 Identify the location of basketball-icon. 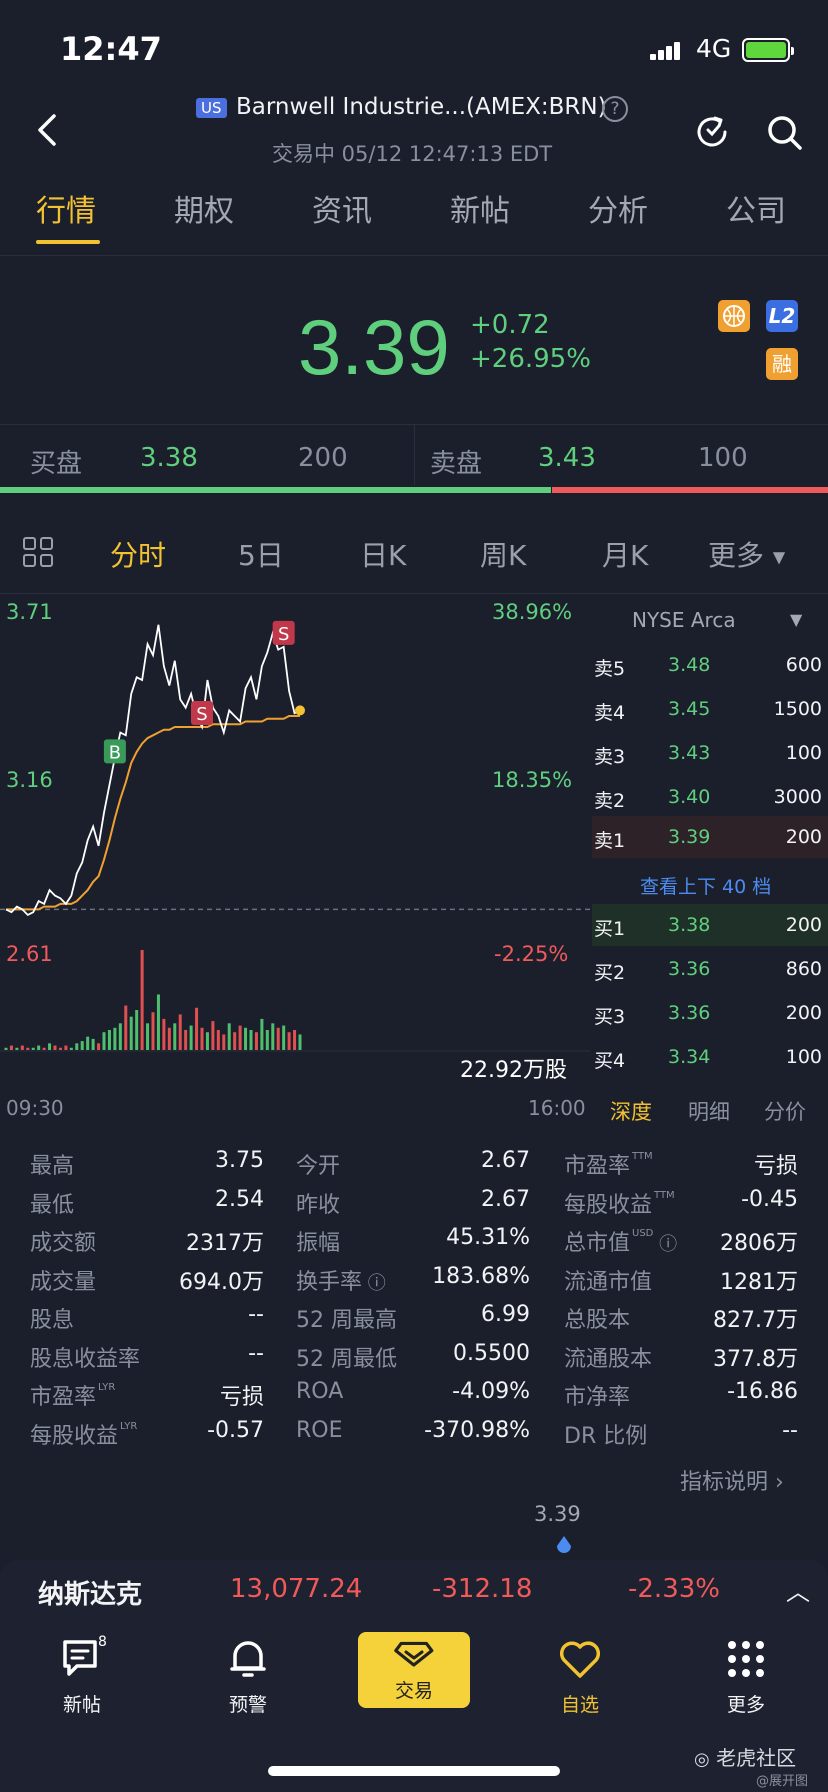
(734, 316).